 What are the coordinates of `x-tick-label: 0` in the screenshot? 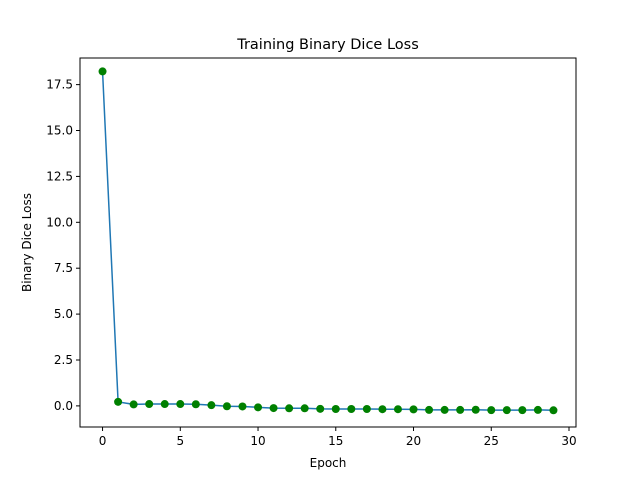 It's located at (103, 441).